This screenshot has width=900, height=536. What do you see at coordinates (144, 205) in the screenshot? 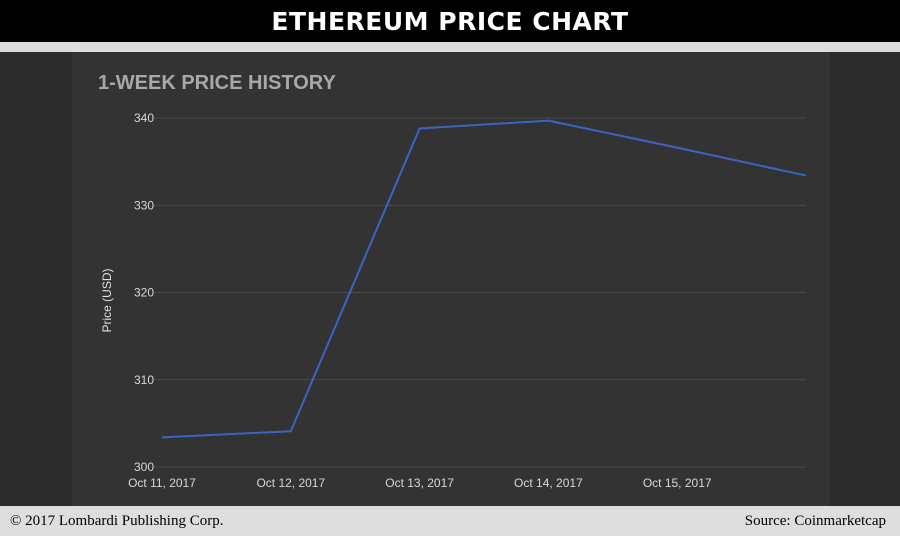
I see `y-tick-label: 330` at bounding box center [144, 205].